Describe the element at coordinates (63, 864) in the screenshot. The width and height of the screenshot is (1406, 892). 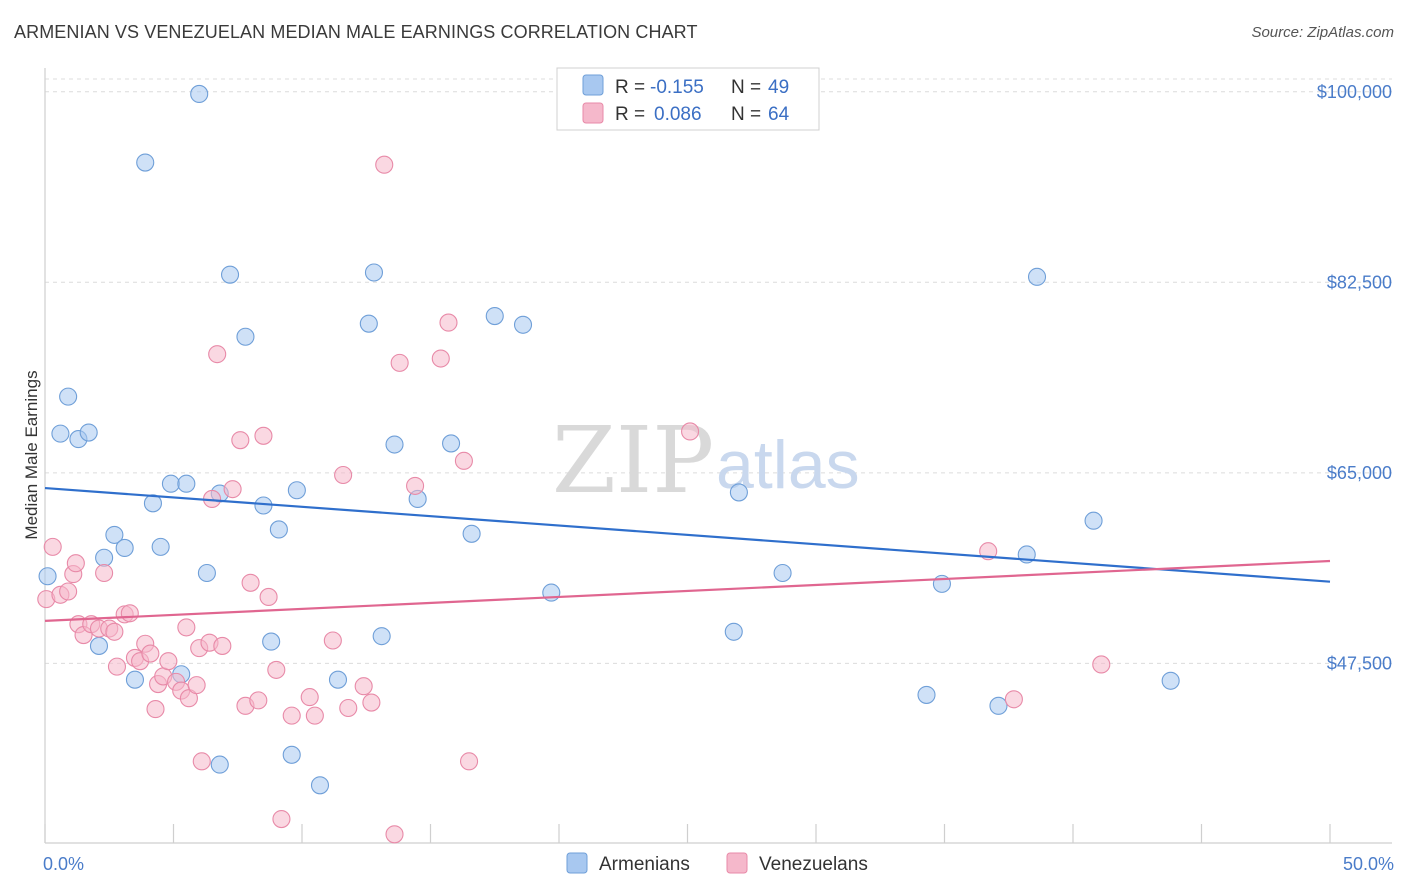
I see `x-tick-label-0: 0.0%` at that location.